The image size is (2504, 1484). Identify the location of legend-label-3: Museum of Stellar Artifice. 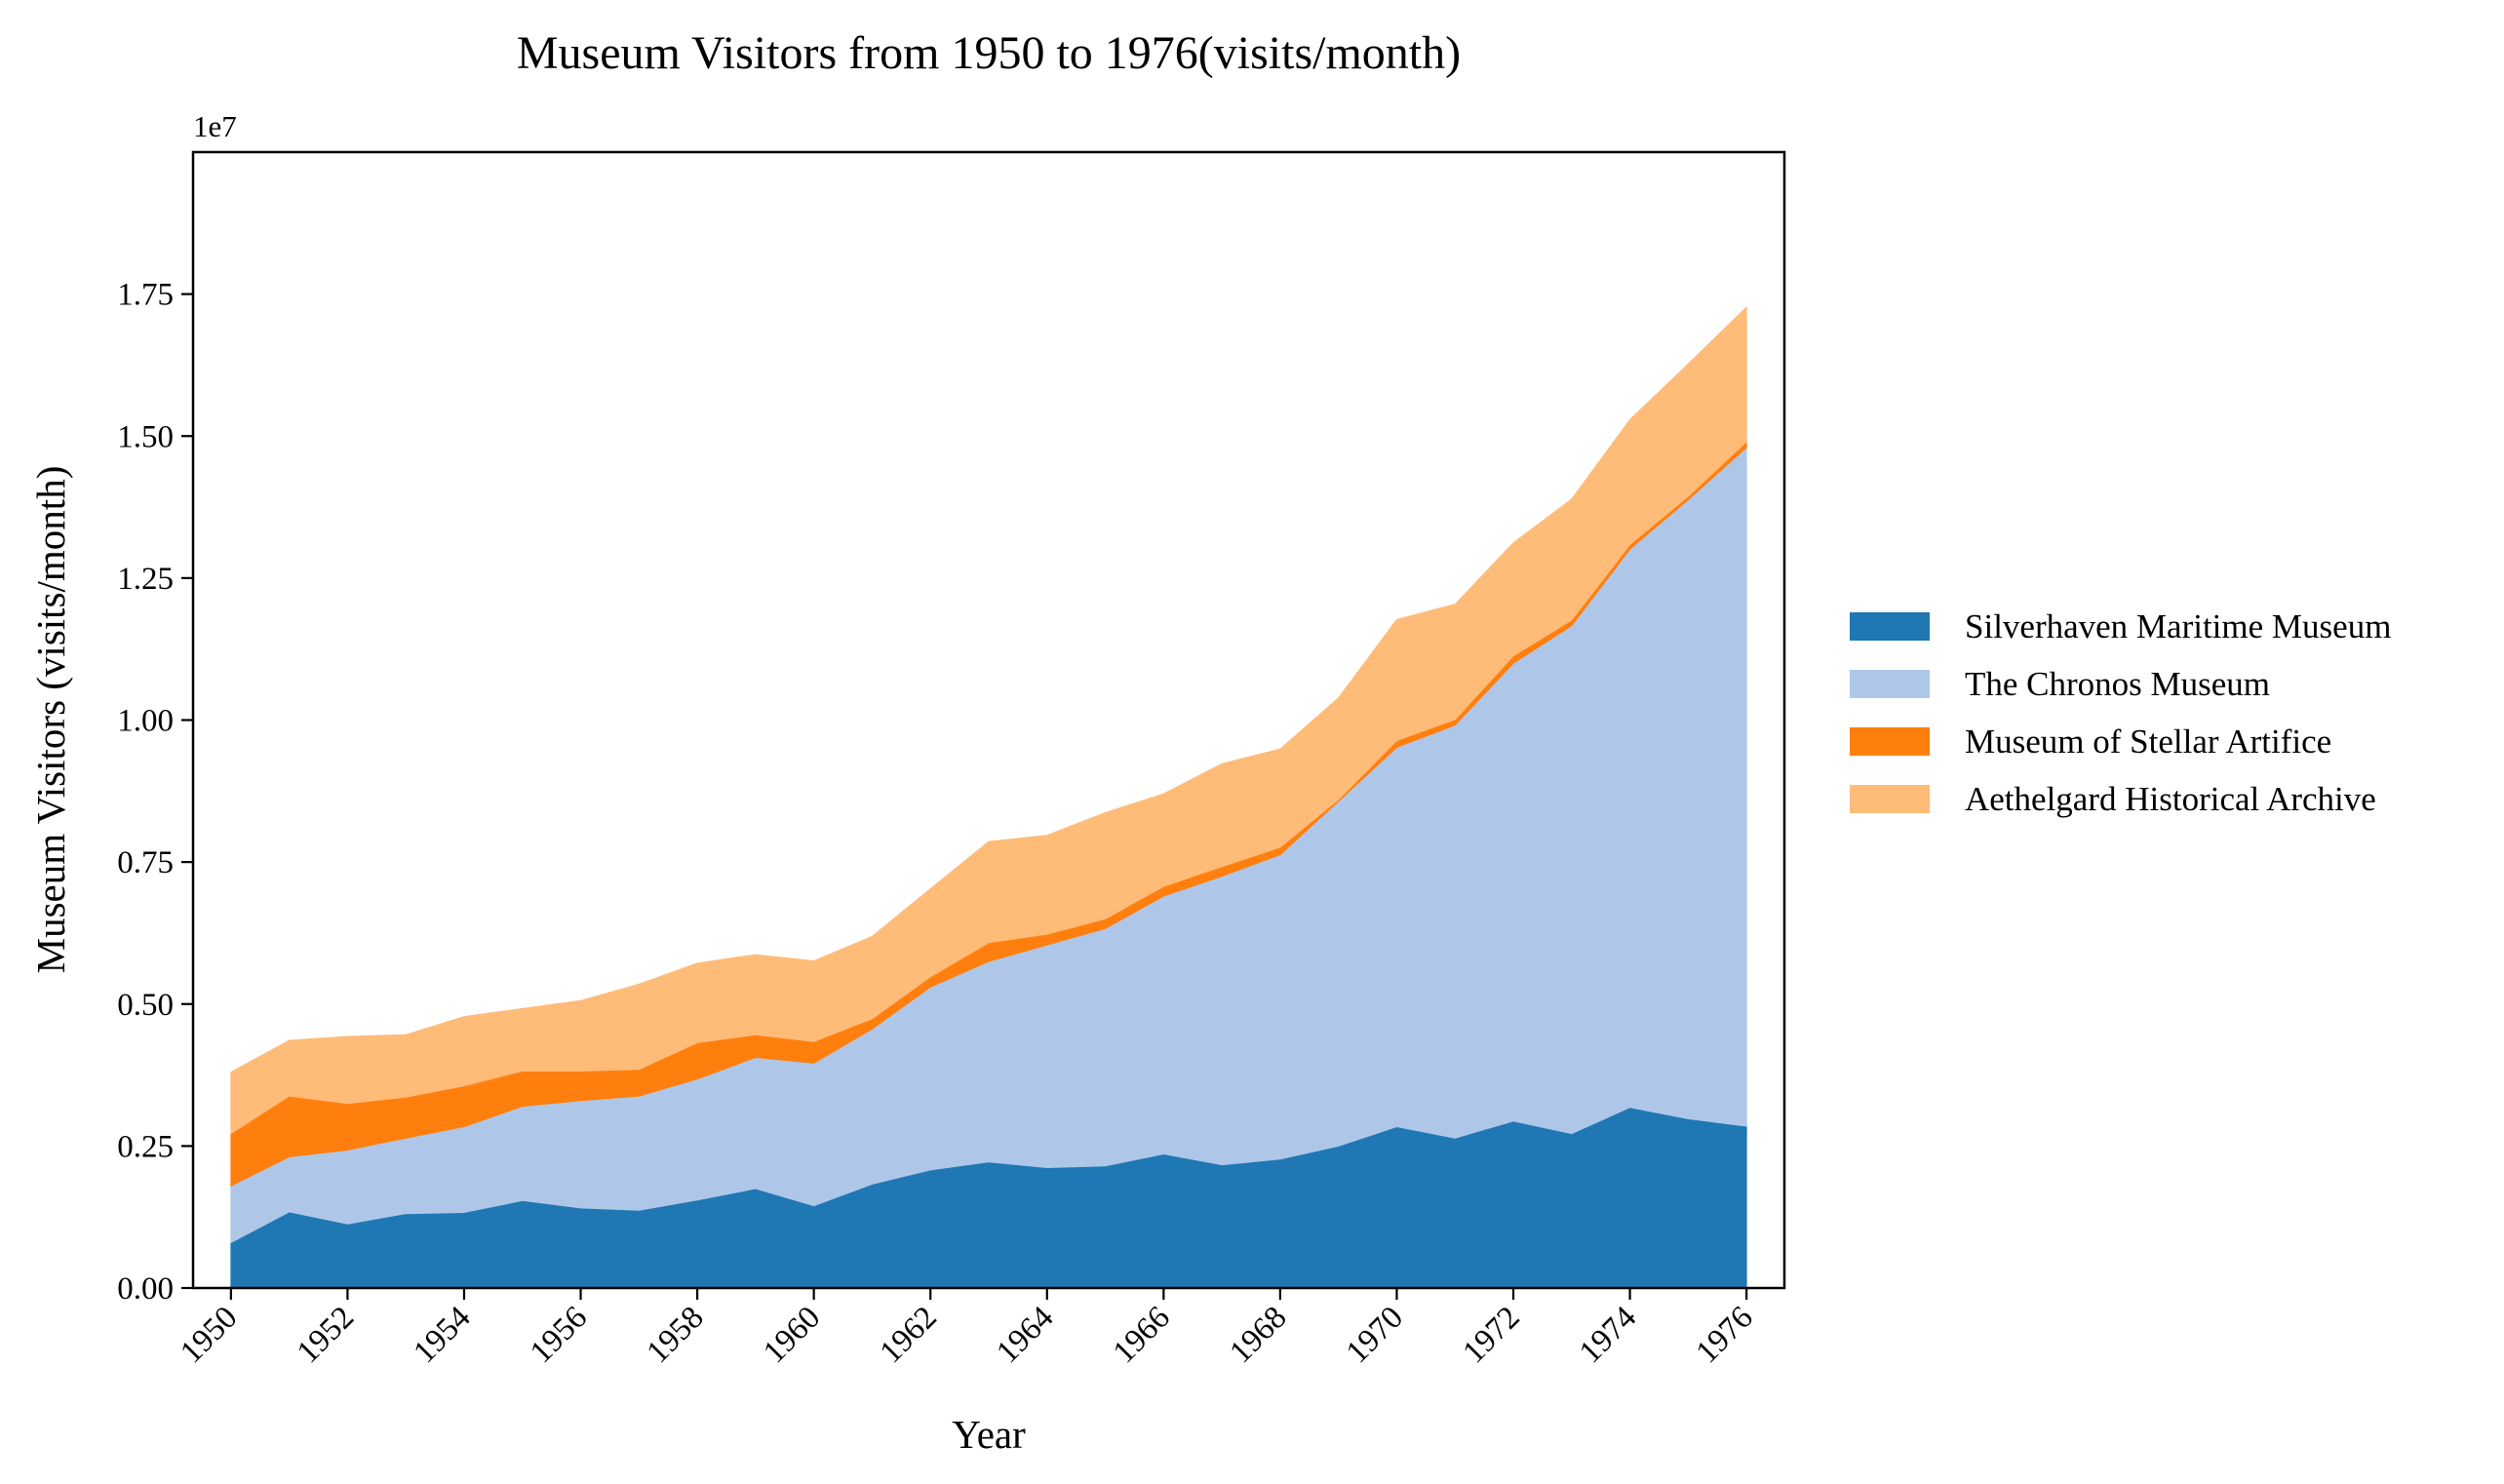
(2148, 741).